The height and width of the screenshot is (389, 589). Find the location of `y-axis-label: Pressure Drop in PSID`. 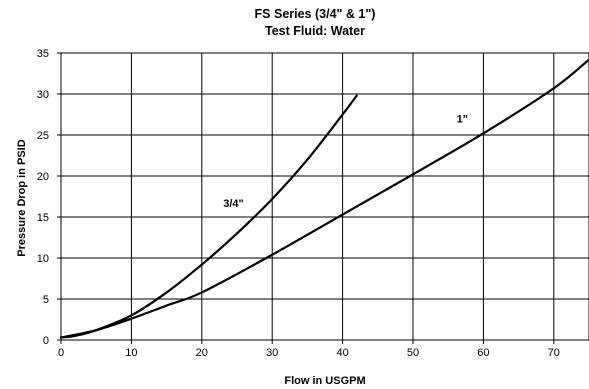

y-axis-label: Pressure Drop in PSID is located at coordinates (22, 197).